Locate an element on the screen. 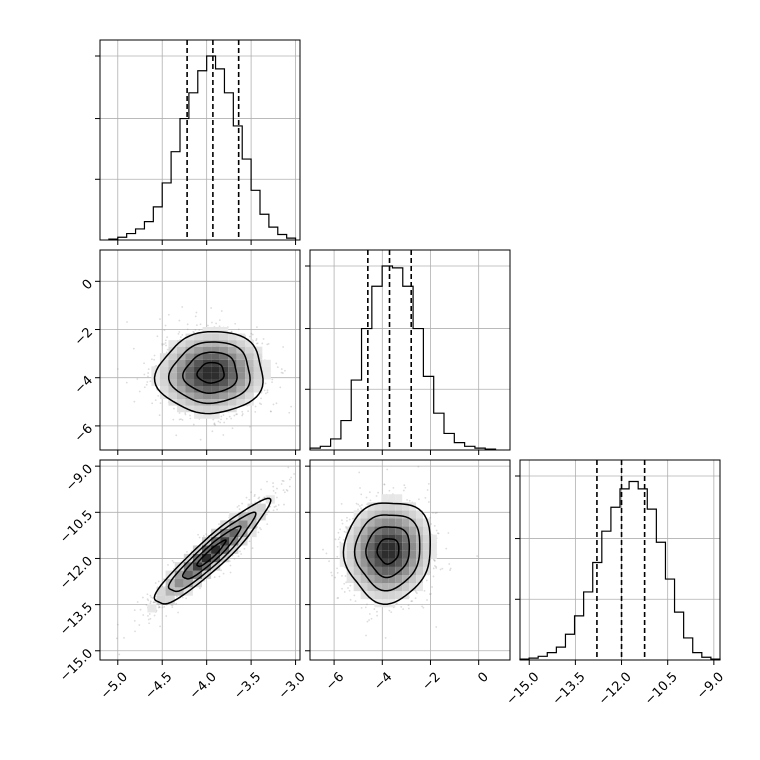 The image size is (760, 760). scatter-panel-param-1-vs-param-2: −6−4−20 is located at coordinates (190, 352).